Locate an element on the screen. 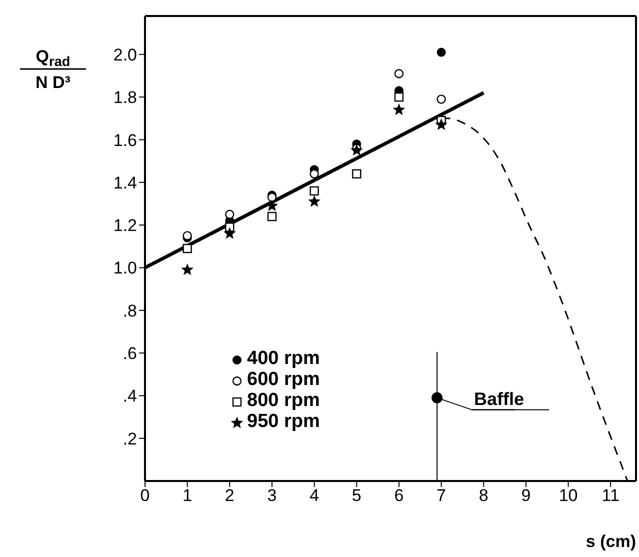 The image size is (639, 557). legend-label: 950 rpm is located at coordinates (283, 421).